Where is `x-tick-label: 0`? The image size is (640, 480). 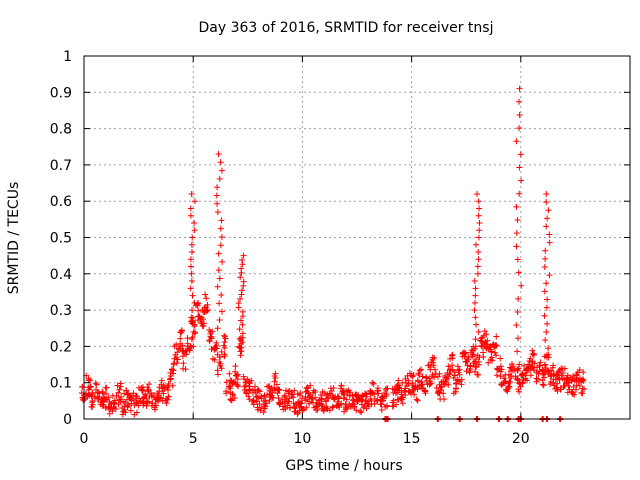 x-tick-label: 0 is located at coordinates (84, 439).